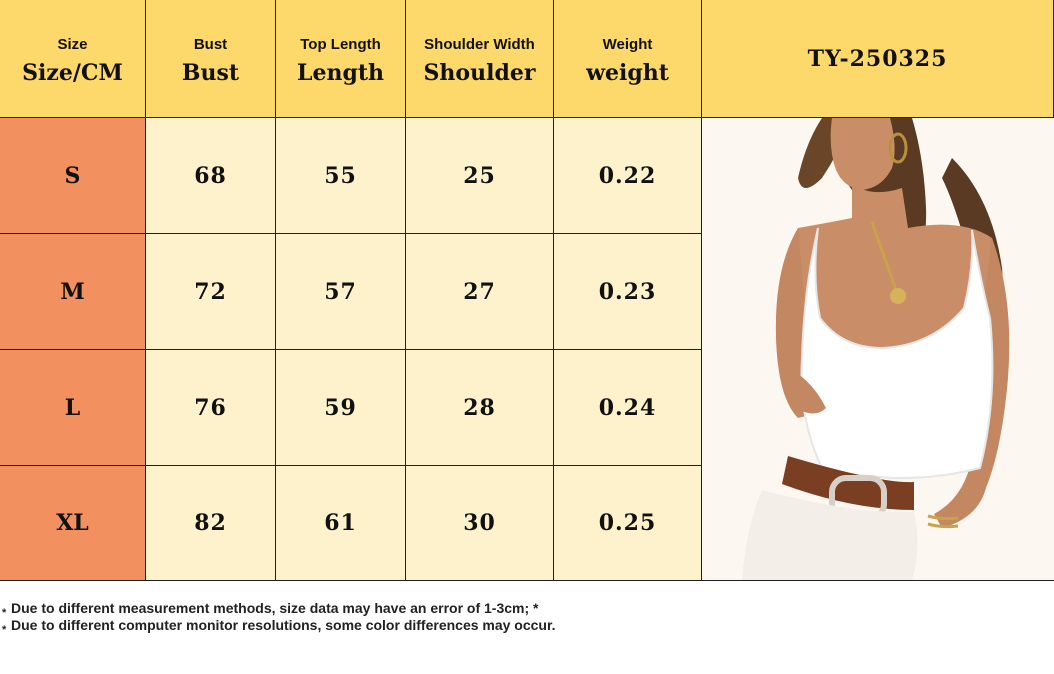  Describe the element at coordinates (627, 44) in the screenshot. I see `header-weight-small: Weight` at that location.